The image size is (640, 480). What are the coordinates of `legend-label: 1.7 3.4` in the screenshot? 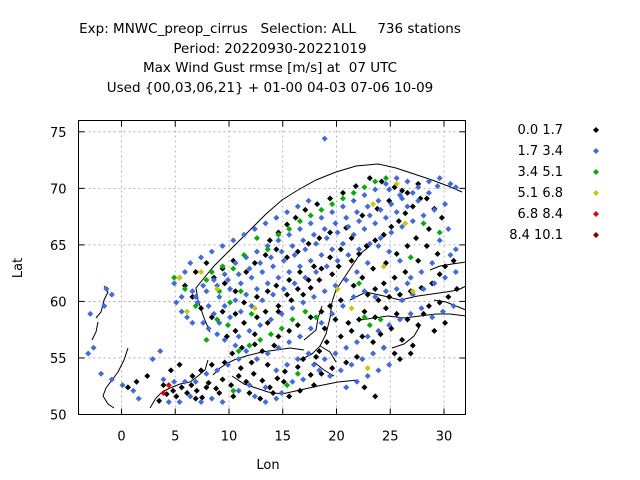 It's located at (540, 151).